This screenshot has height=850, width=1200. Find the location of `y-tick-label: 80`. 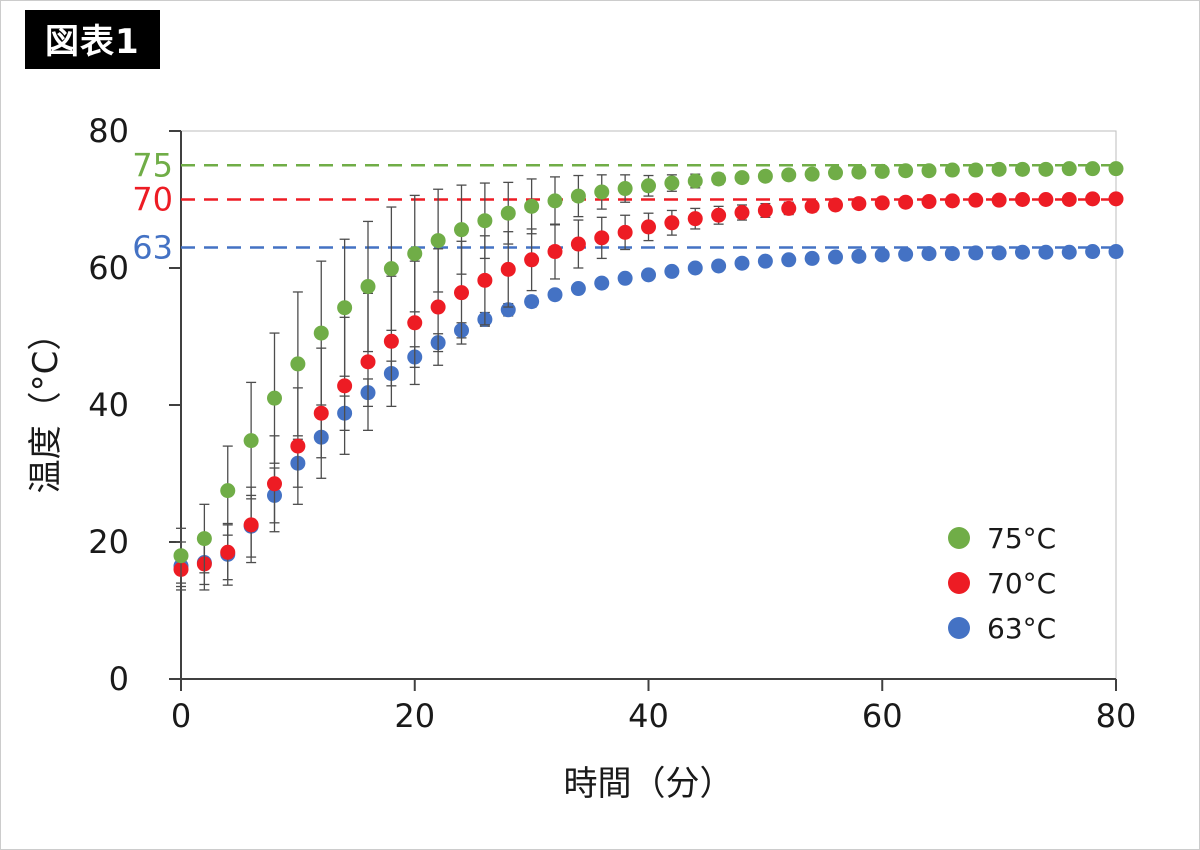

y-tick-label: 80 is located at coordinates (108, 131).